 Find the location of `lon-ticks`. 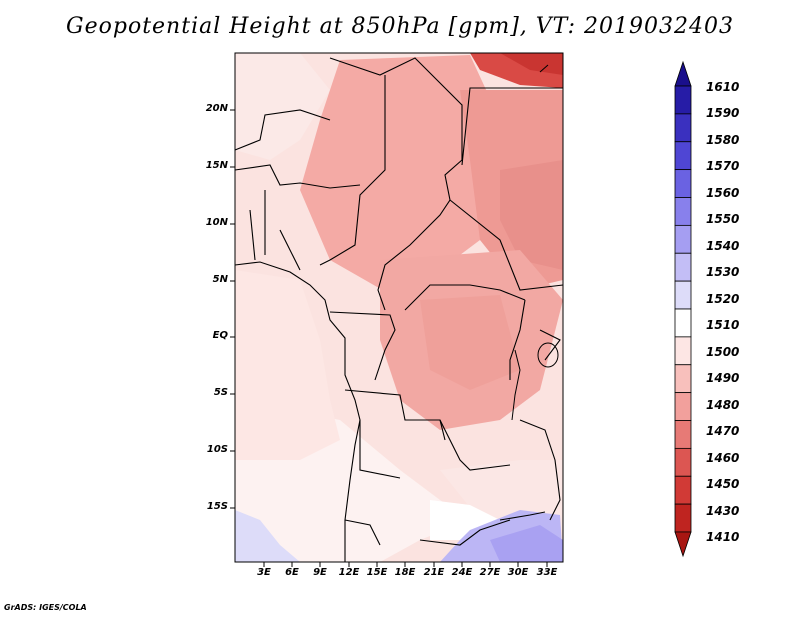

lon-ticks is located at coordinates (405, 564).